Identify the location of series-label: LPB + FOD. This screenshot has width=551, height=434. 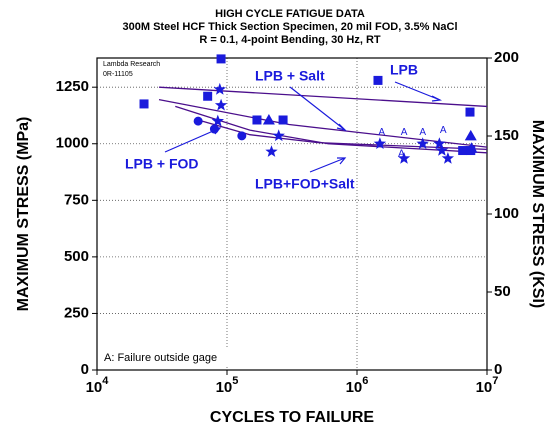
(162, 164).